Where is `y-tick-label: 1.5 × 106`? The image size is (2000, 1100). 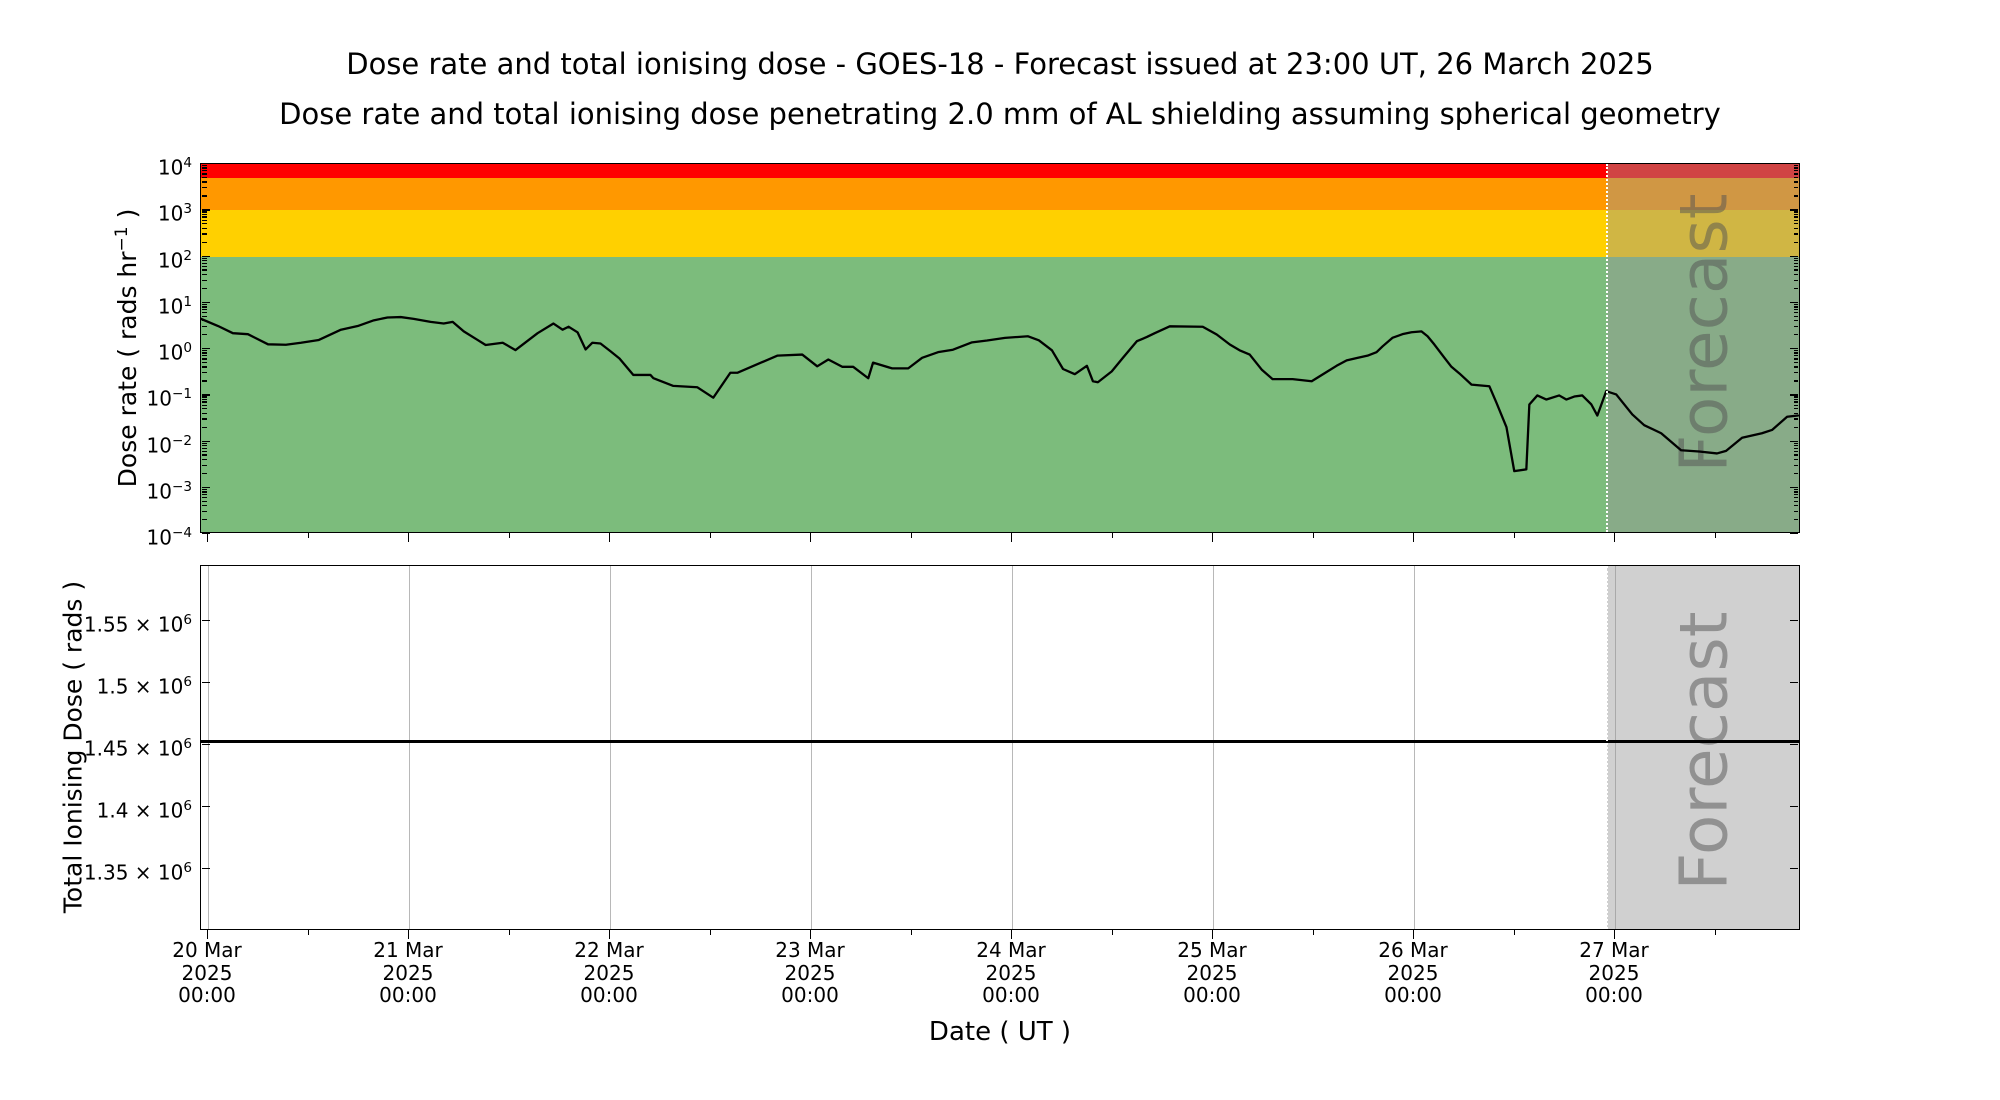
y-tick-label: 1.5 × 106 is located at coordinates (144, 686).